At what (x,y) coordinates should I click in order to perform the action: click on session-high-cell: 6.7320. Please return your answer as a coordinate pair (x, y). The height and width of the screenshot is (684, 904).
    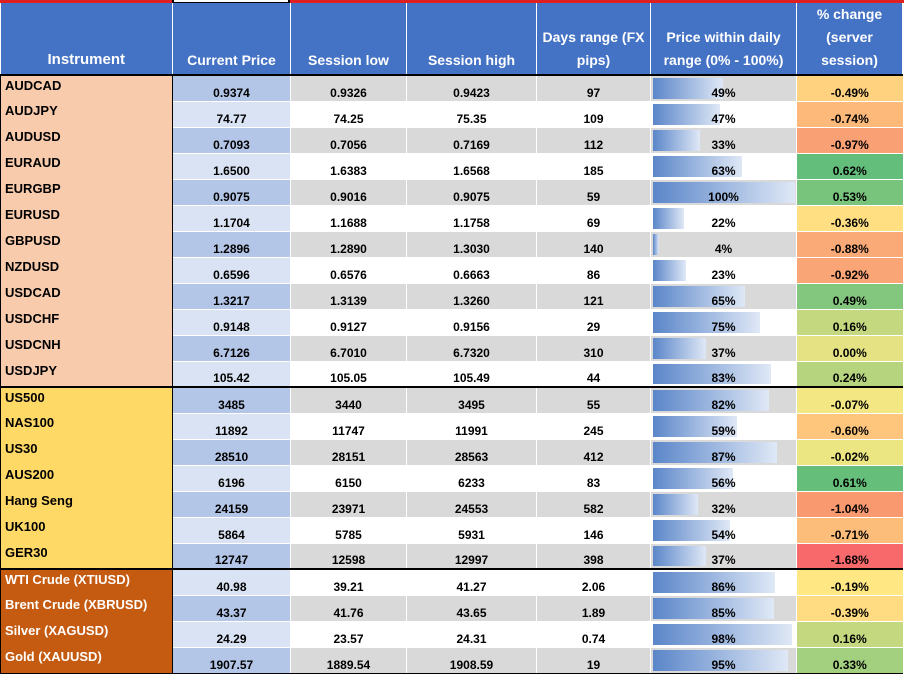
    Looking at the image, I should click on (471, 348).